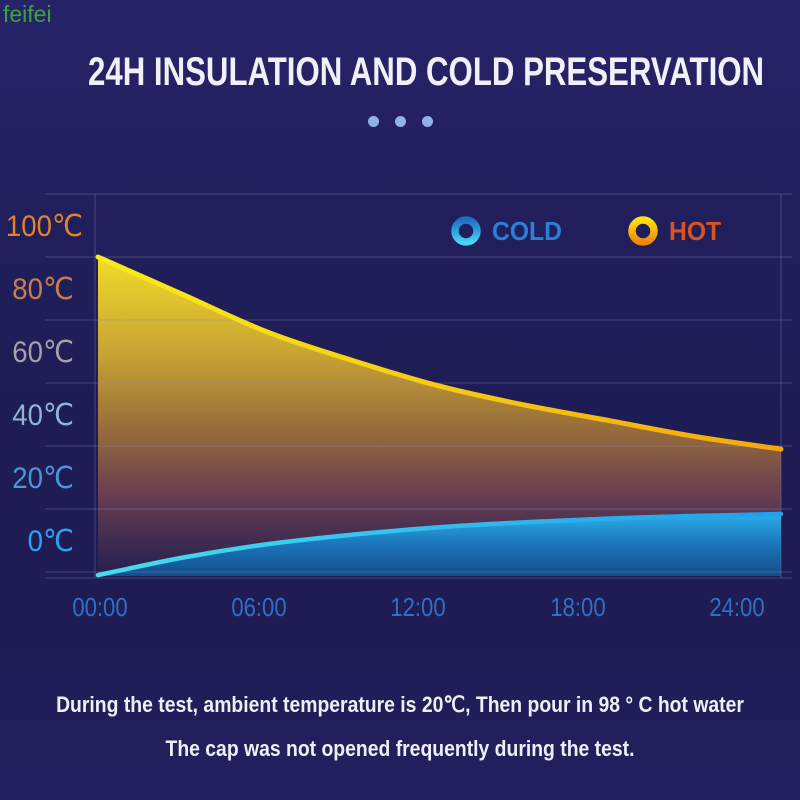 The height and width of the screenshot is (800, 800). What do you see at coordinates (466, 231) in the screenshot?
I see `cold-ring-icon` at bounding box center [466, 231].